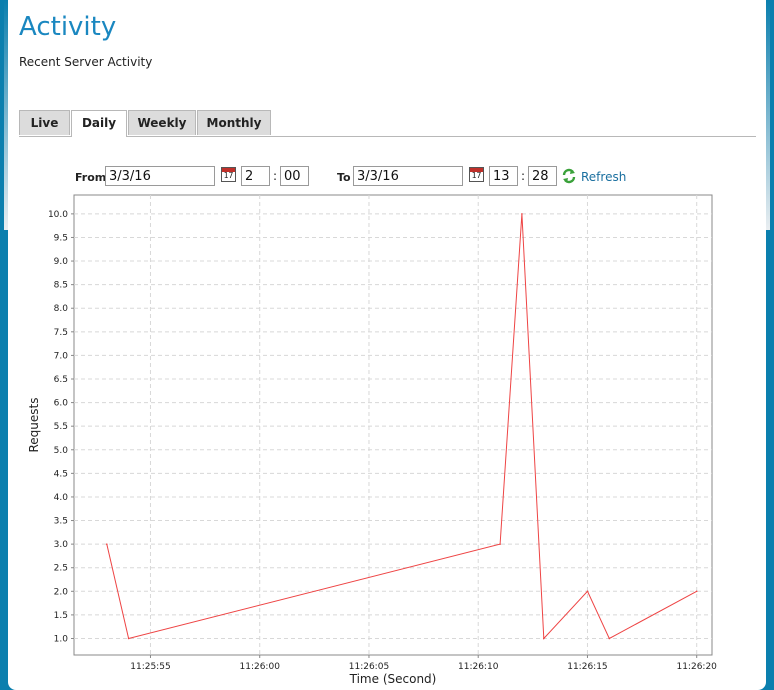  What do you see at coordinates (478, 667) in the screenshot?
I see `x-tick-label: 11:26:10` at bounding box center [478, 667].